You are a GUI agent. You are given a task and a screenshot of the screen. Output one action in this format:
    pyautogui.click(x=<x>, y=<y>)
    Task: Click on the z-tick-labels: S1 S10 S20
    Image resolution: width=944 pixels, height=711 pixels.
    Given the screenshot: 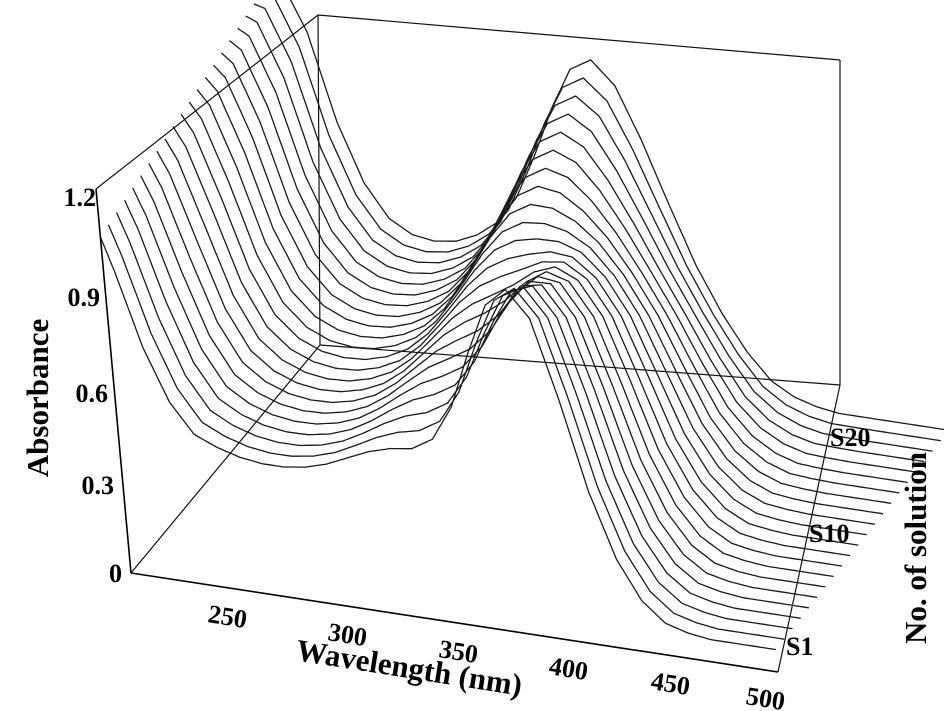 What is the action you would take?
    pyautogui.click(x=828, y=542)
    